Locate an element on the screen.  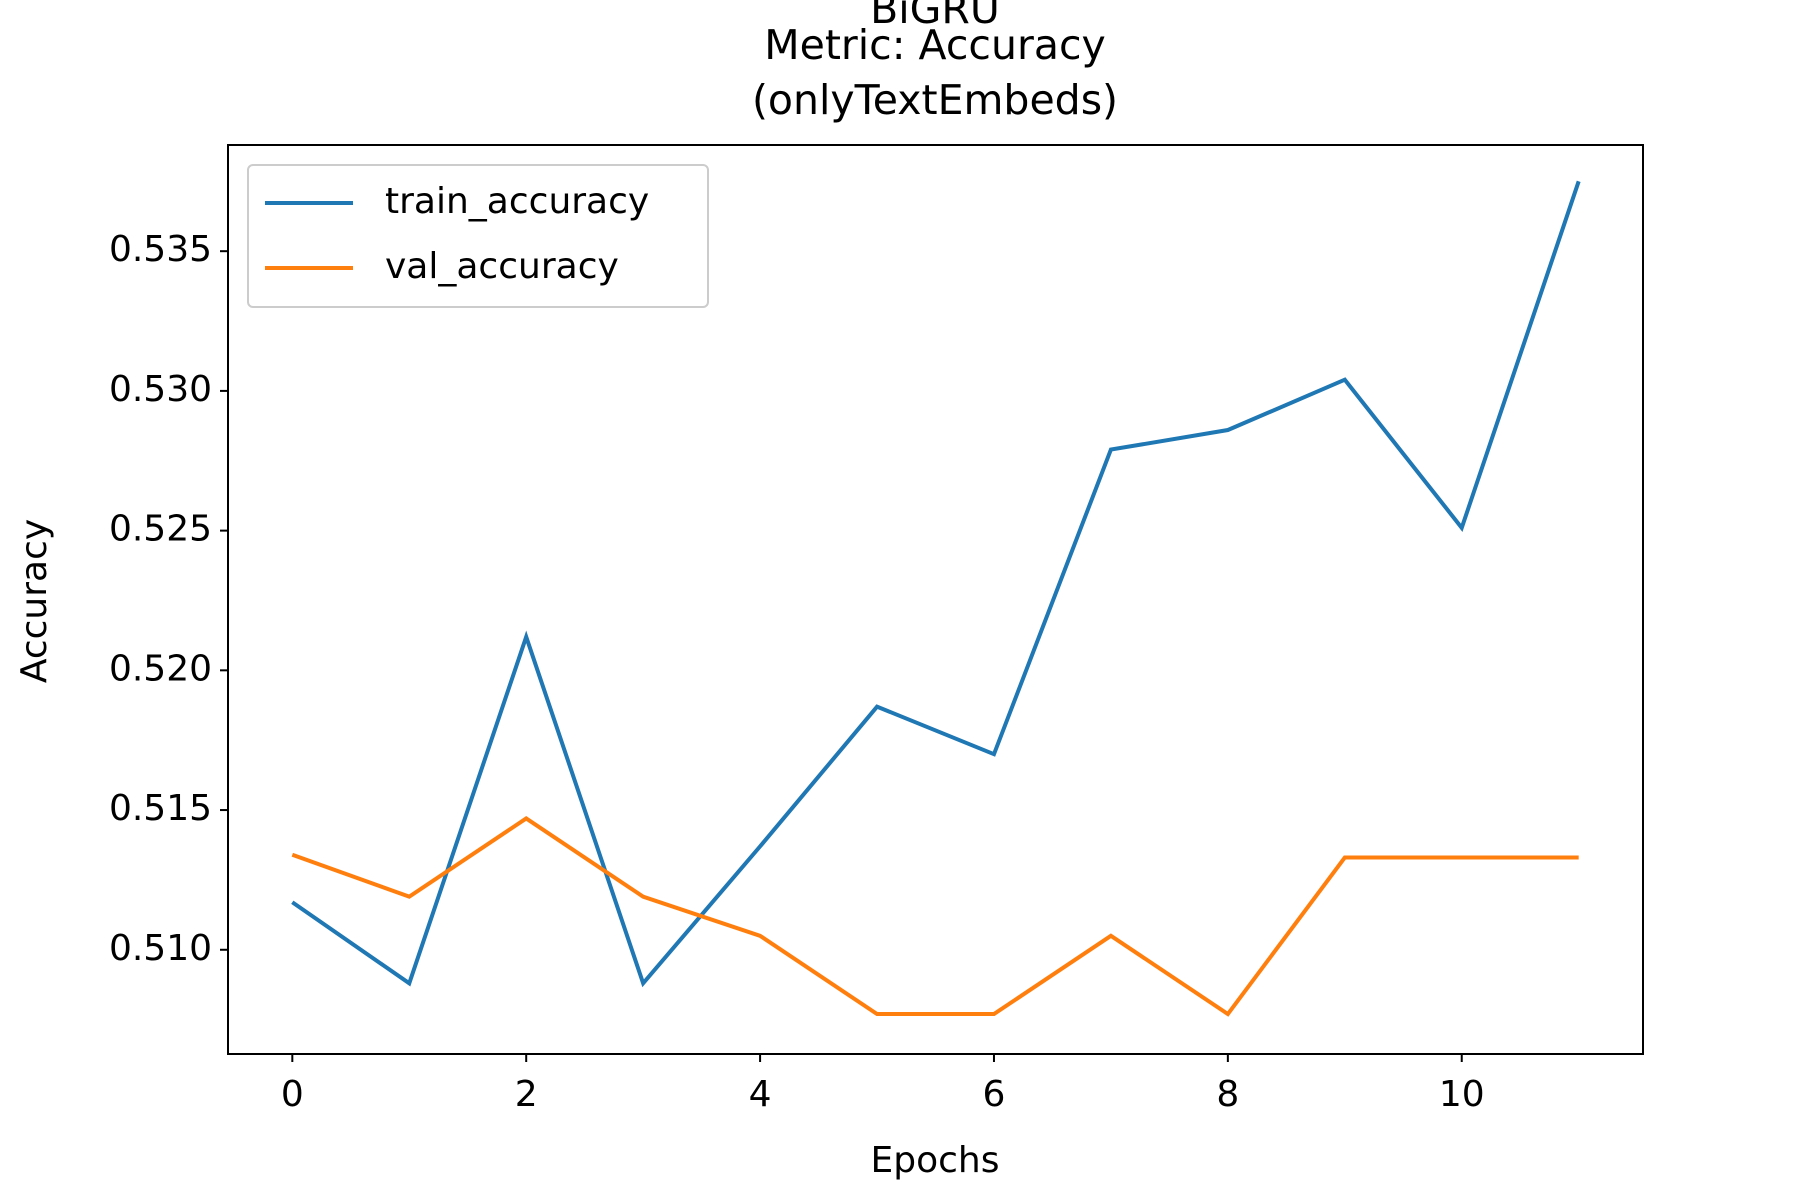
y-tick-label: 0.515 is located at coordinates (160, 808).